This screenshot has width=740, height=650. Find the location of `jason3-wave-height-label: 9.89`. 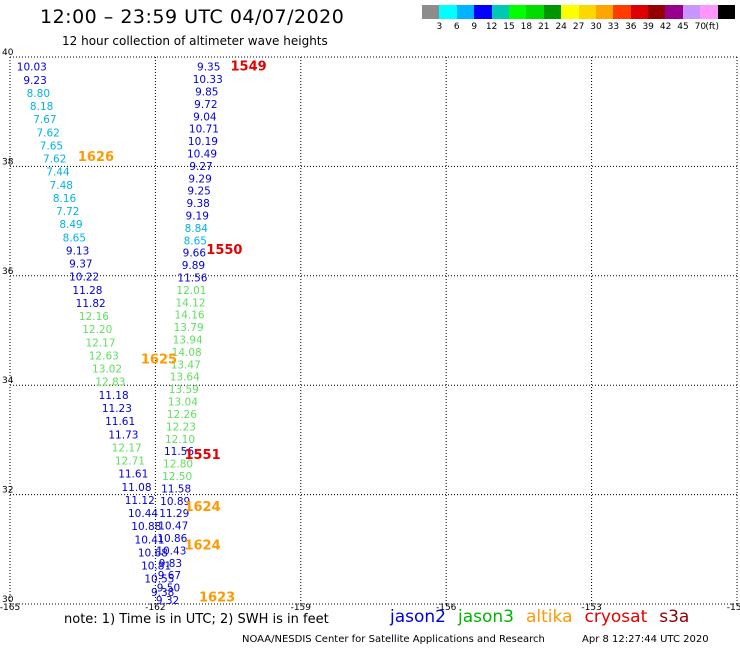

jason3-wave-height-label: 9.89 is located at coordinates (193, 266).